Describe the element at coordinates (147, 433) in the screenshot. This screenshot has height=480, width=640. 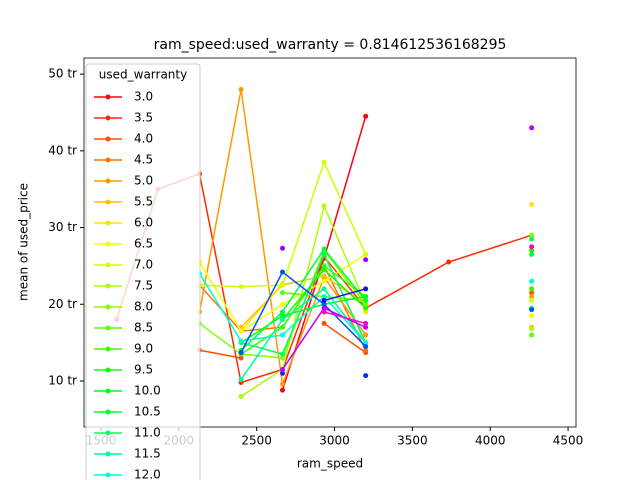
I see `legend-label: 11.0` at that location.